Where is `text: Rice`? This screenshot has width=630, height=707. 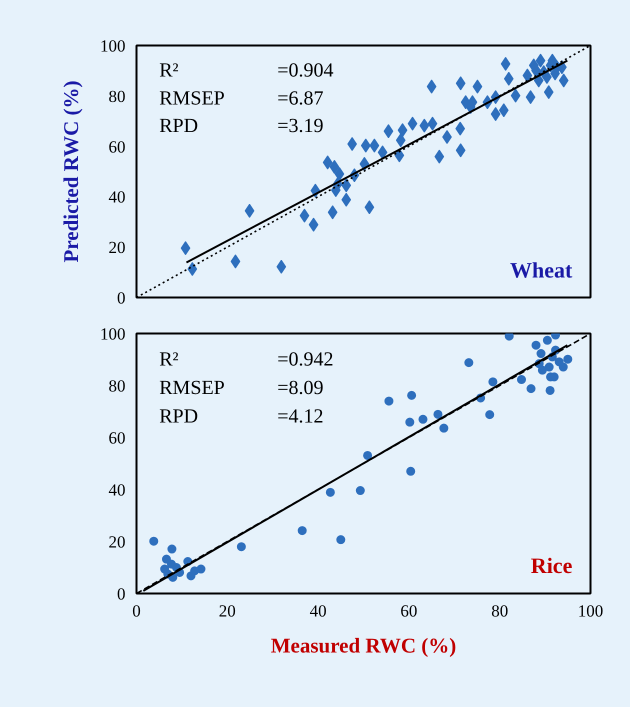 text: Rice is located at coordinates (551, 565).